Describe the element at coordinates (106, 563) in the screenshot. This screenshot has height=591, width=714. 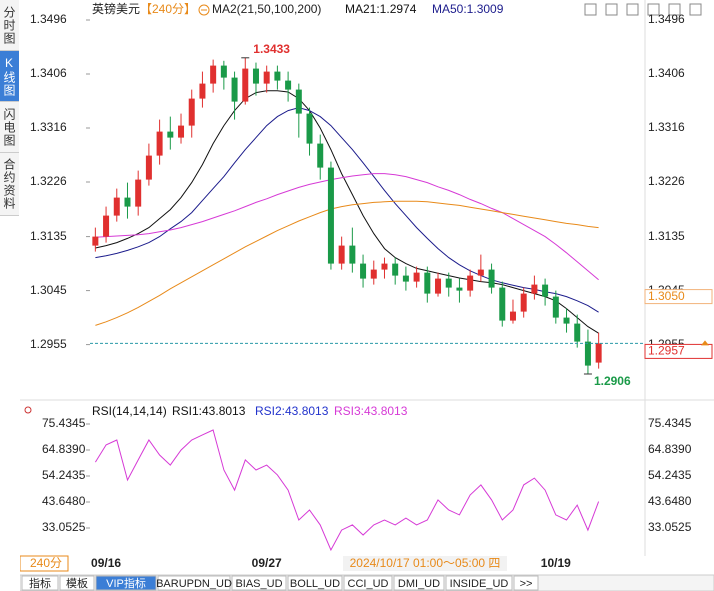
I see `x-tick-label: 09/16` at that location.